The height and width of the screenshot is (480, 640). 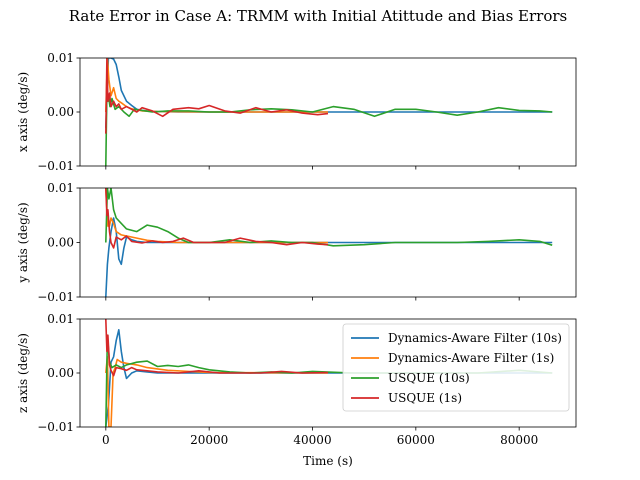 I want to click on legend-label: Dynamics-Aware Filter (1s), so click(x=471, y=358).